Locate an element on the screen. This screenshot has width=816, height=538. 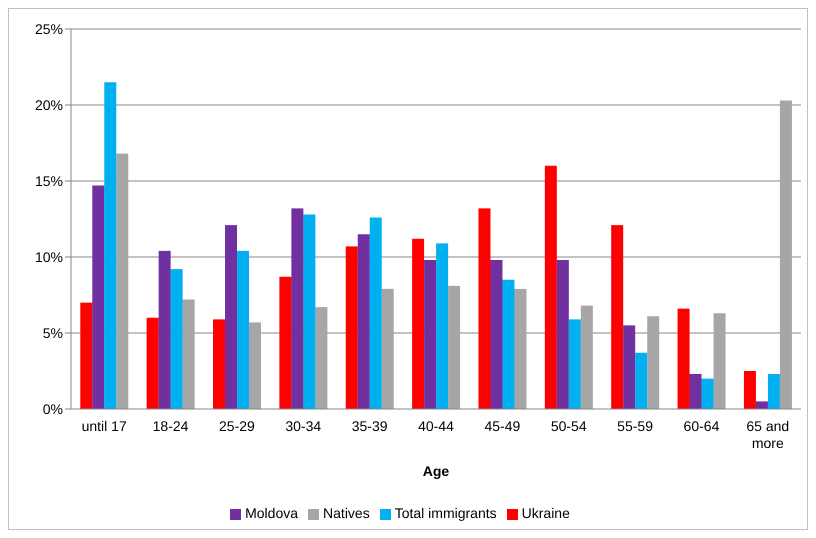
y-tick-label: 0% is located at coordinates (52, 408).